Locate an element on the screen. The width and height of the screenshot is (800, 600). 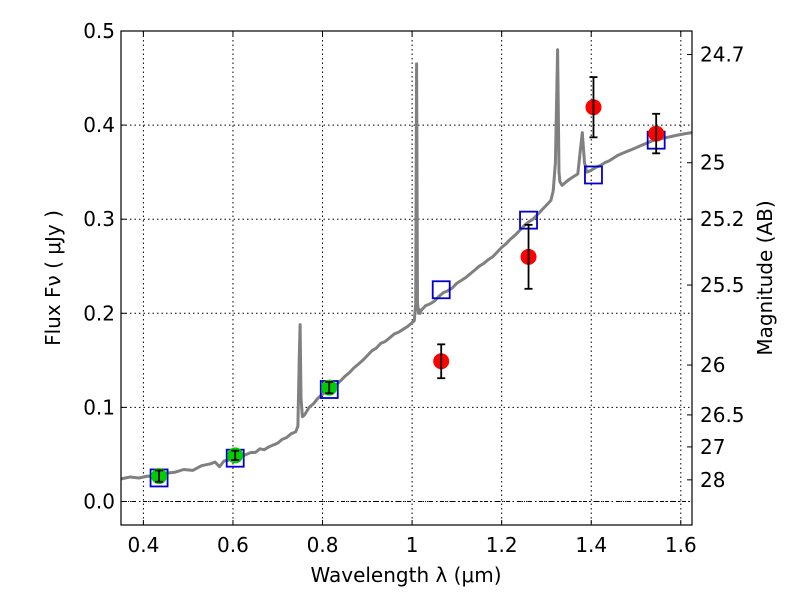
y-tick-label: 0.2 is located at coordinates (99, 313).